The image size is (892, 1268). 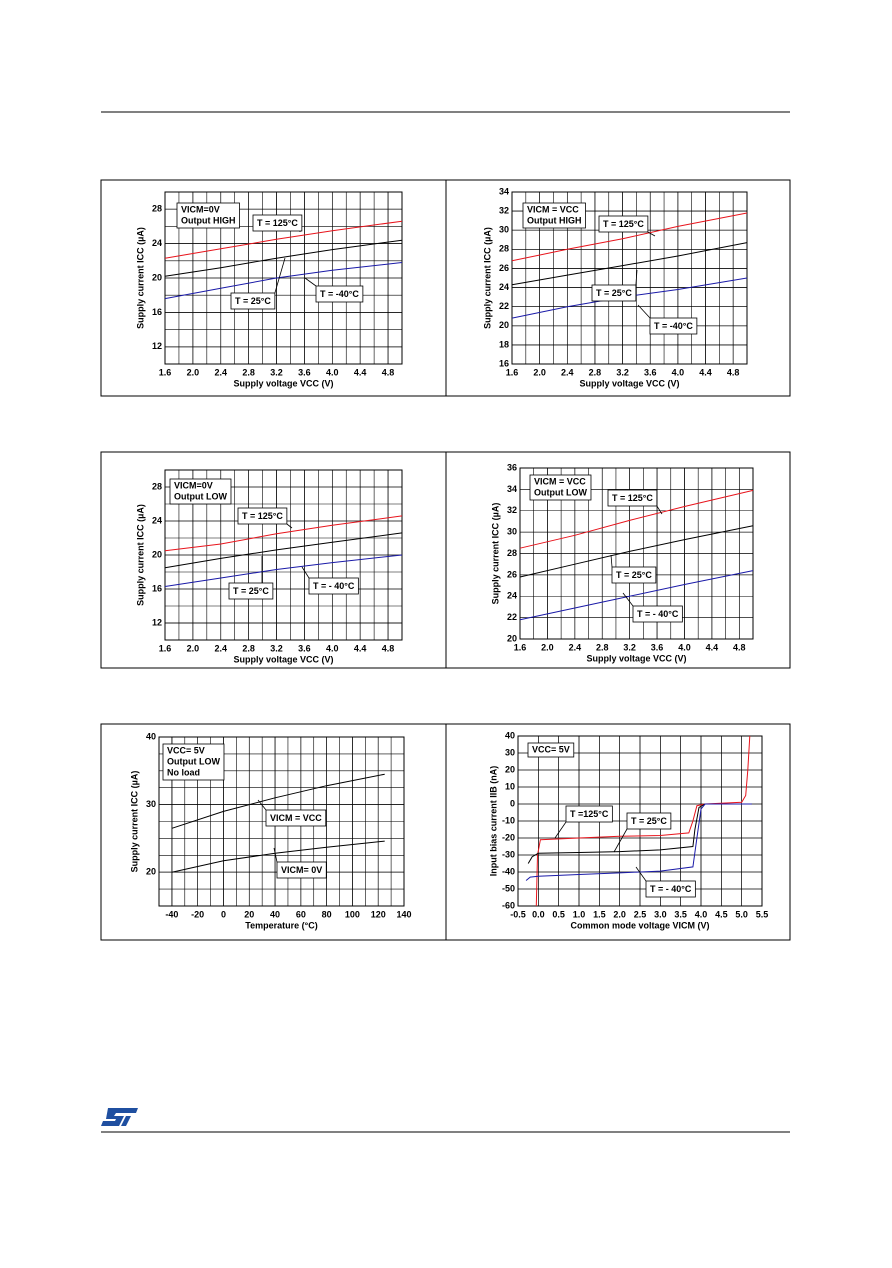 I want to click on y-tick-label: 10, so click(x=510, y=786).